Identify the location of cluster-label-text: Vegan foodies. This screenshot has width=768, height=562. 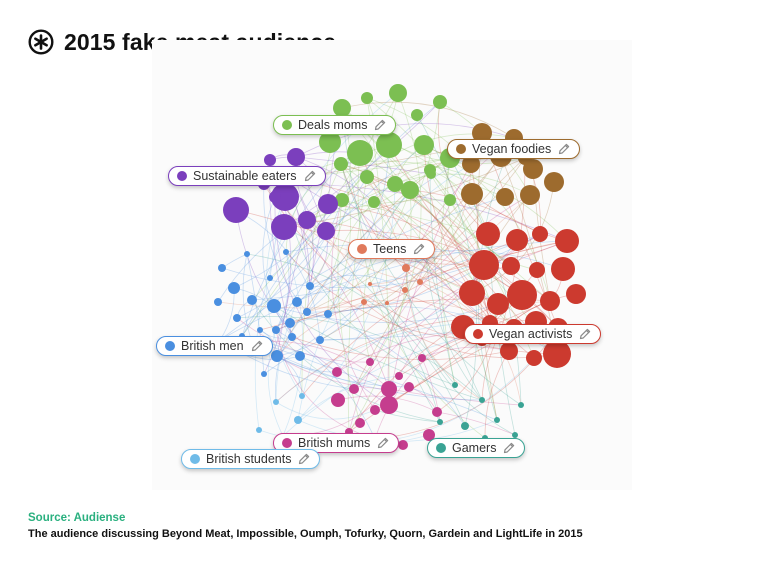
(512, 149).